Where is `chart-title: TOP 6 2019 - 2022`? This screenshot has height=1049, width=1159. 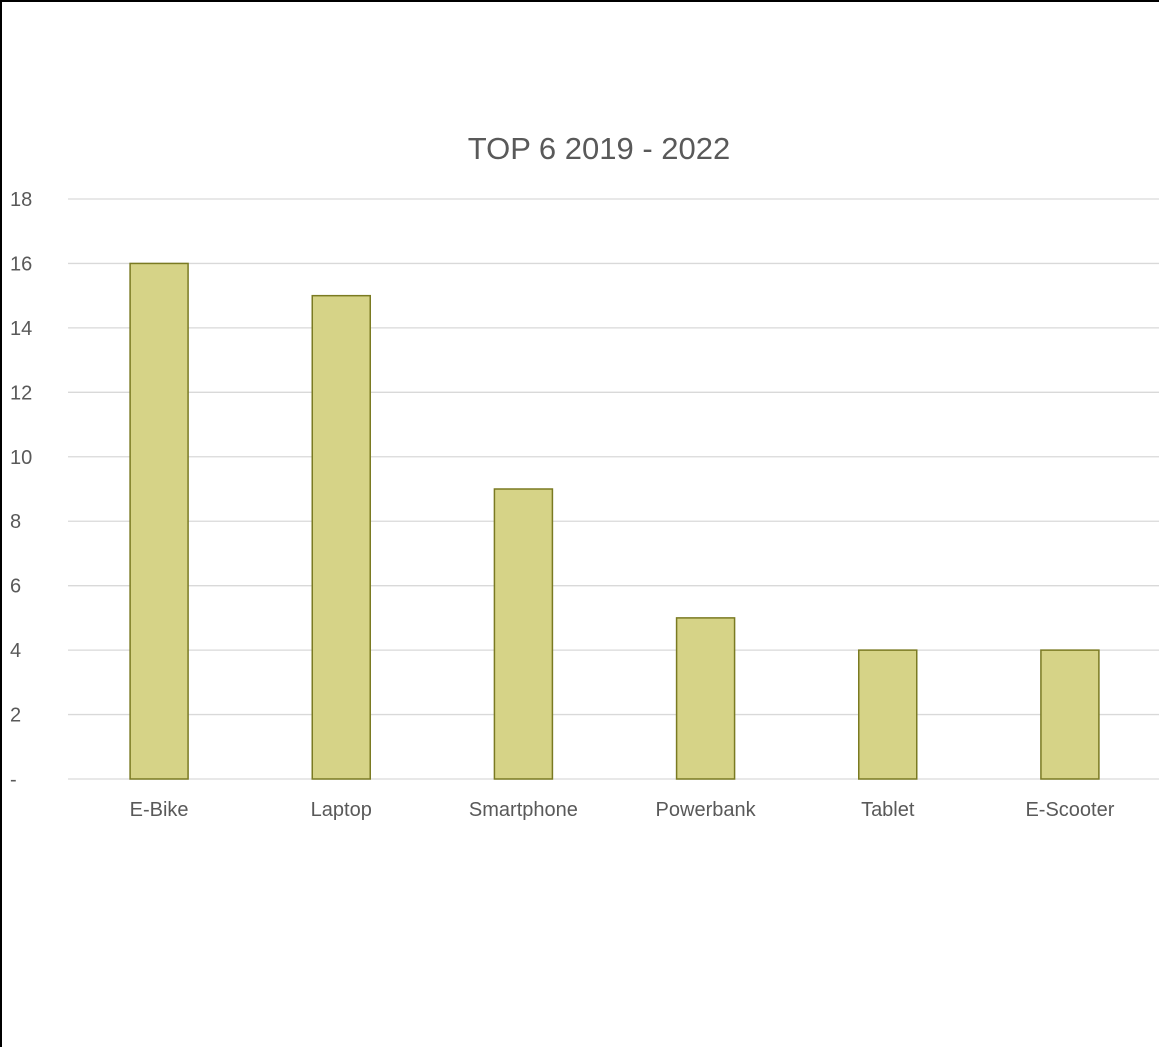 chart-title: TOP 6 2019 - 2022 is located at coordinates (599, 148).